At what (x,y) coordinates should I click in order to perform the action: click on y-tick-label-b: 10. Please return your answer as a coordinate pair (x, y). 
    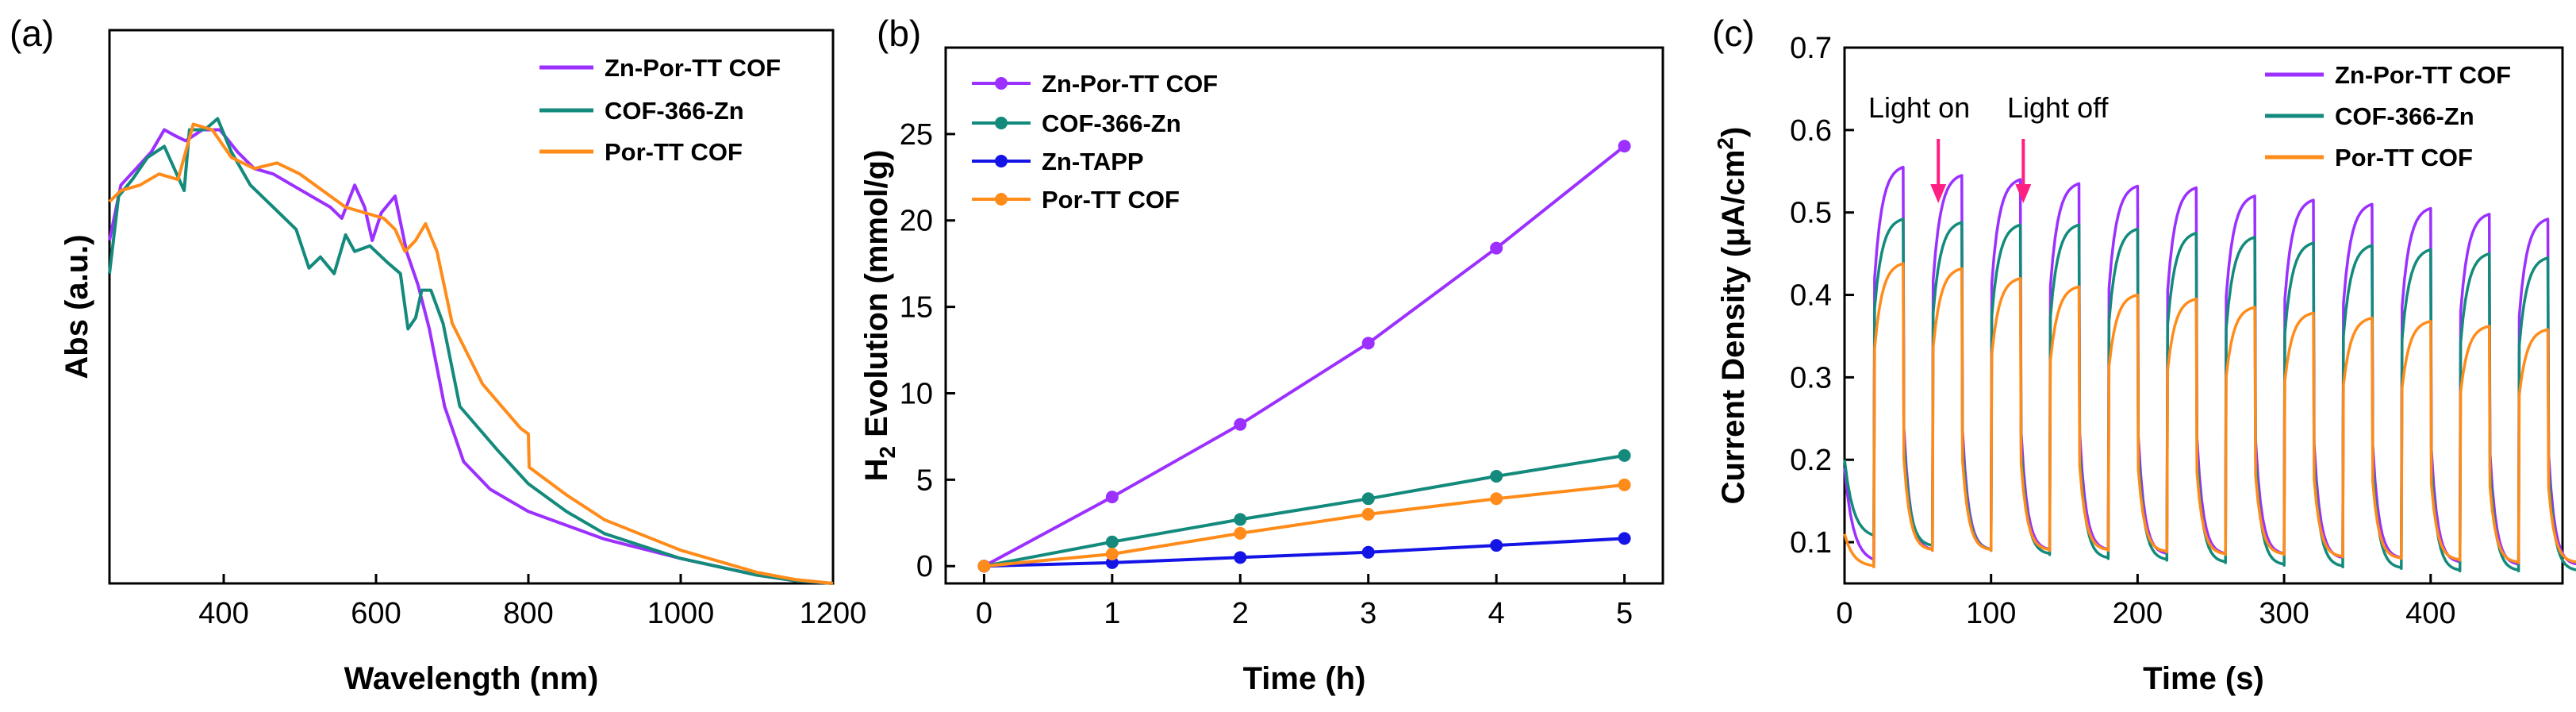
    Looking at the image, I should click on (916, 394).